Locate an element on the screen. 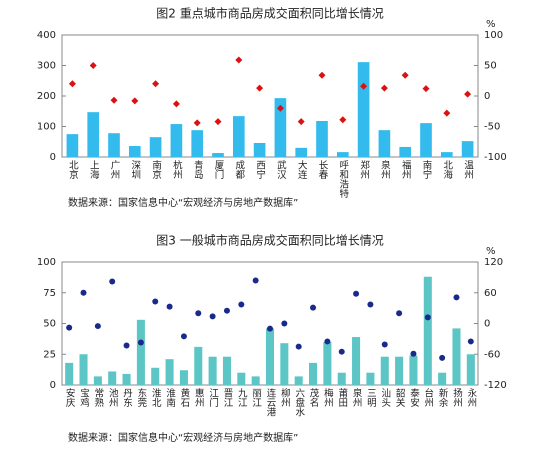 This screenshot has height=455, width=557. x-tick-label: 永州 is located at coordinates (471, 397).